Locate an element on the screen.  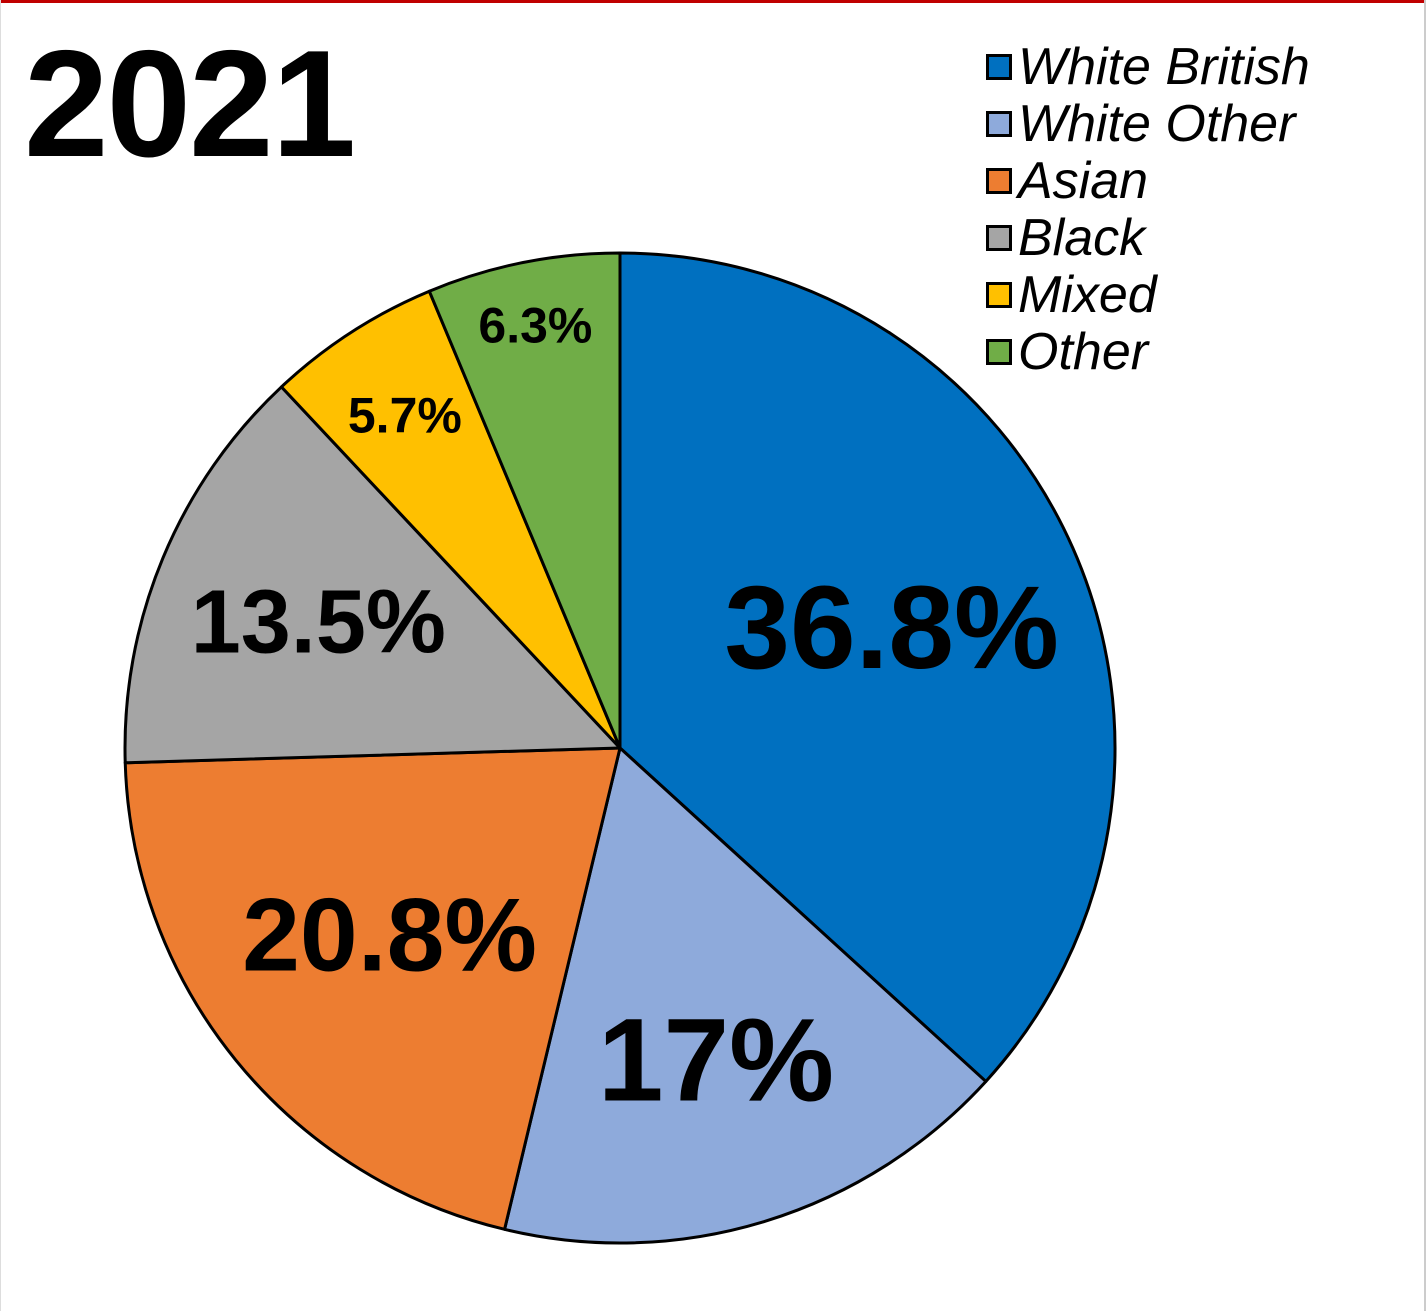
legend-label: White Other is located at coordinates (1157, 123).